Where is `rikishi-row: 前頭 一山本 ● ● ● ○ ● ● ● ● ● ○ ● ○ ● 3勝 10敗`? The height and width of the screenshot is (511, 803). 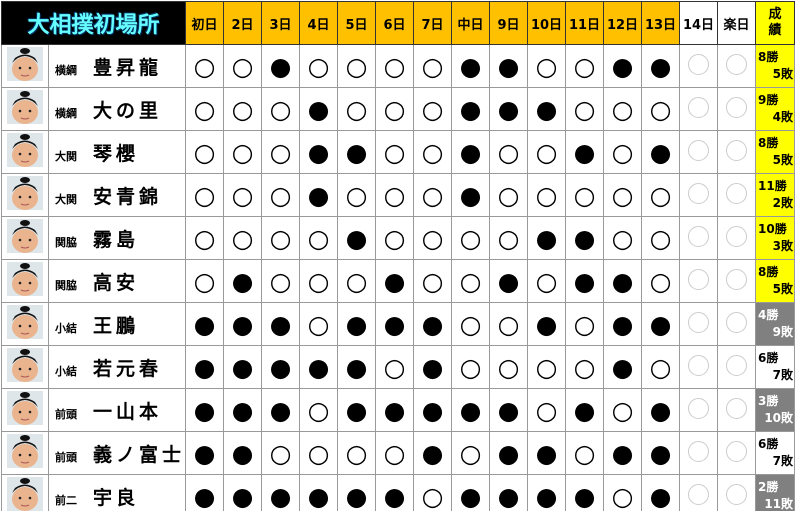
rikishi-row: 前頭 一山本 ● ● ● ○ ● ● ● ● ● ○ ● ○ ● 3勝 10敗 is located at coordinates (398, 410).